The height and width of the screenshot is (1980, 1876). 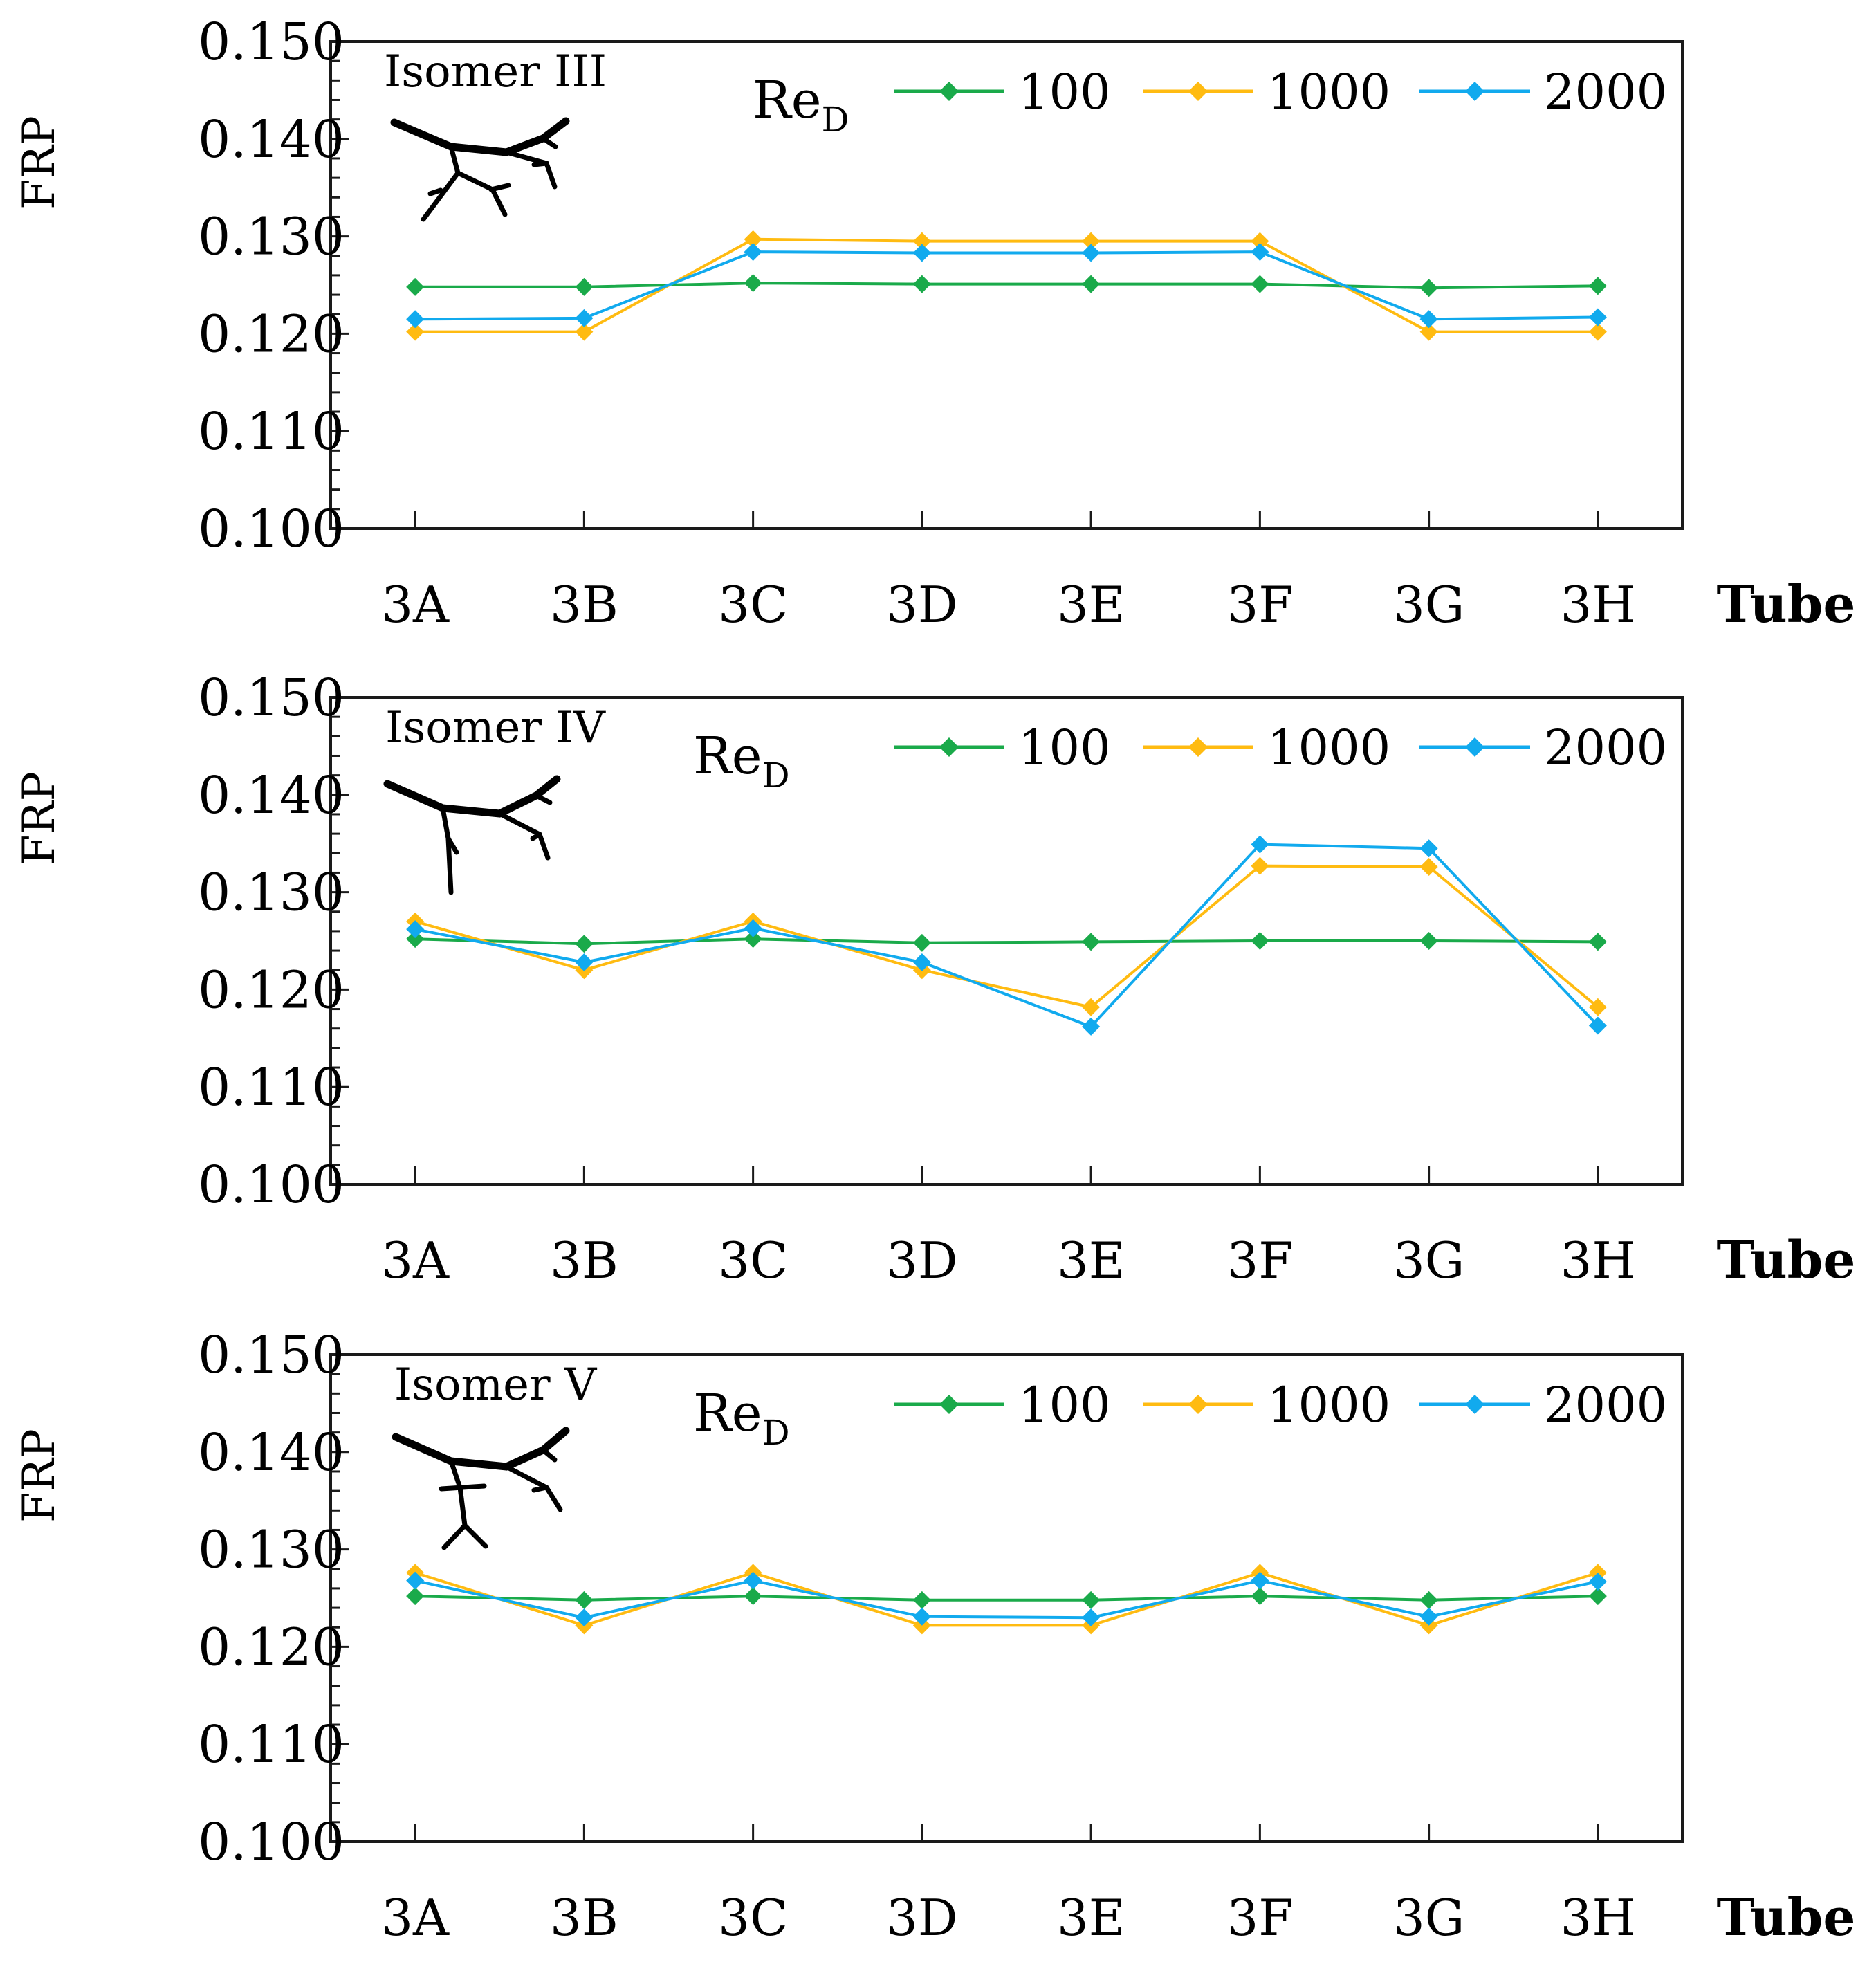 What do you see at coordinates (1543, 1405) in the screenshot?
I see `legend-item-2000: 2000` at bounding box center [1543, 1405].